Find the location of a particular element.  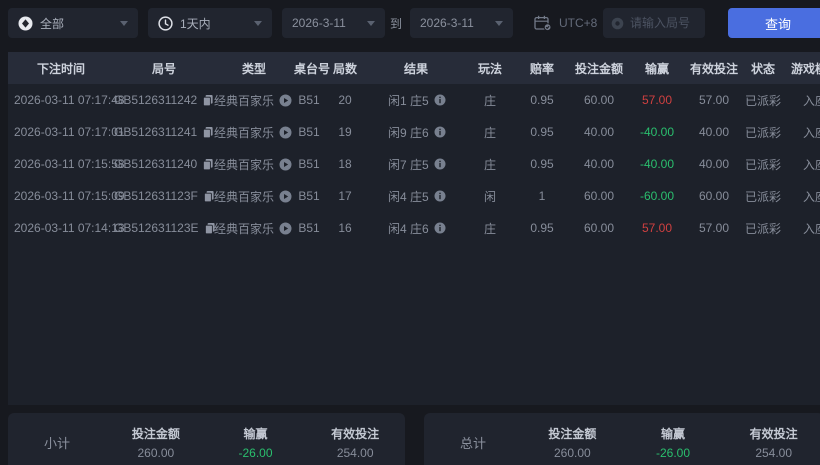

col-header-play: 玩法 is located at coordinates (489, 68).